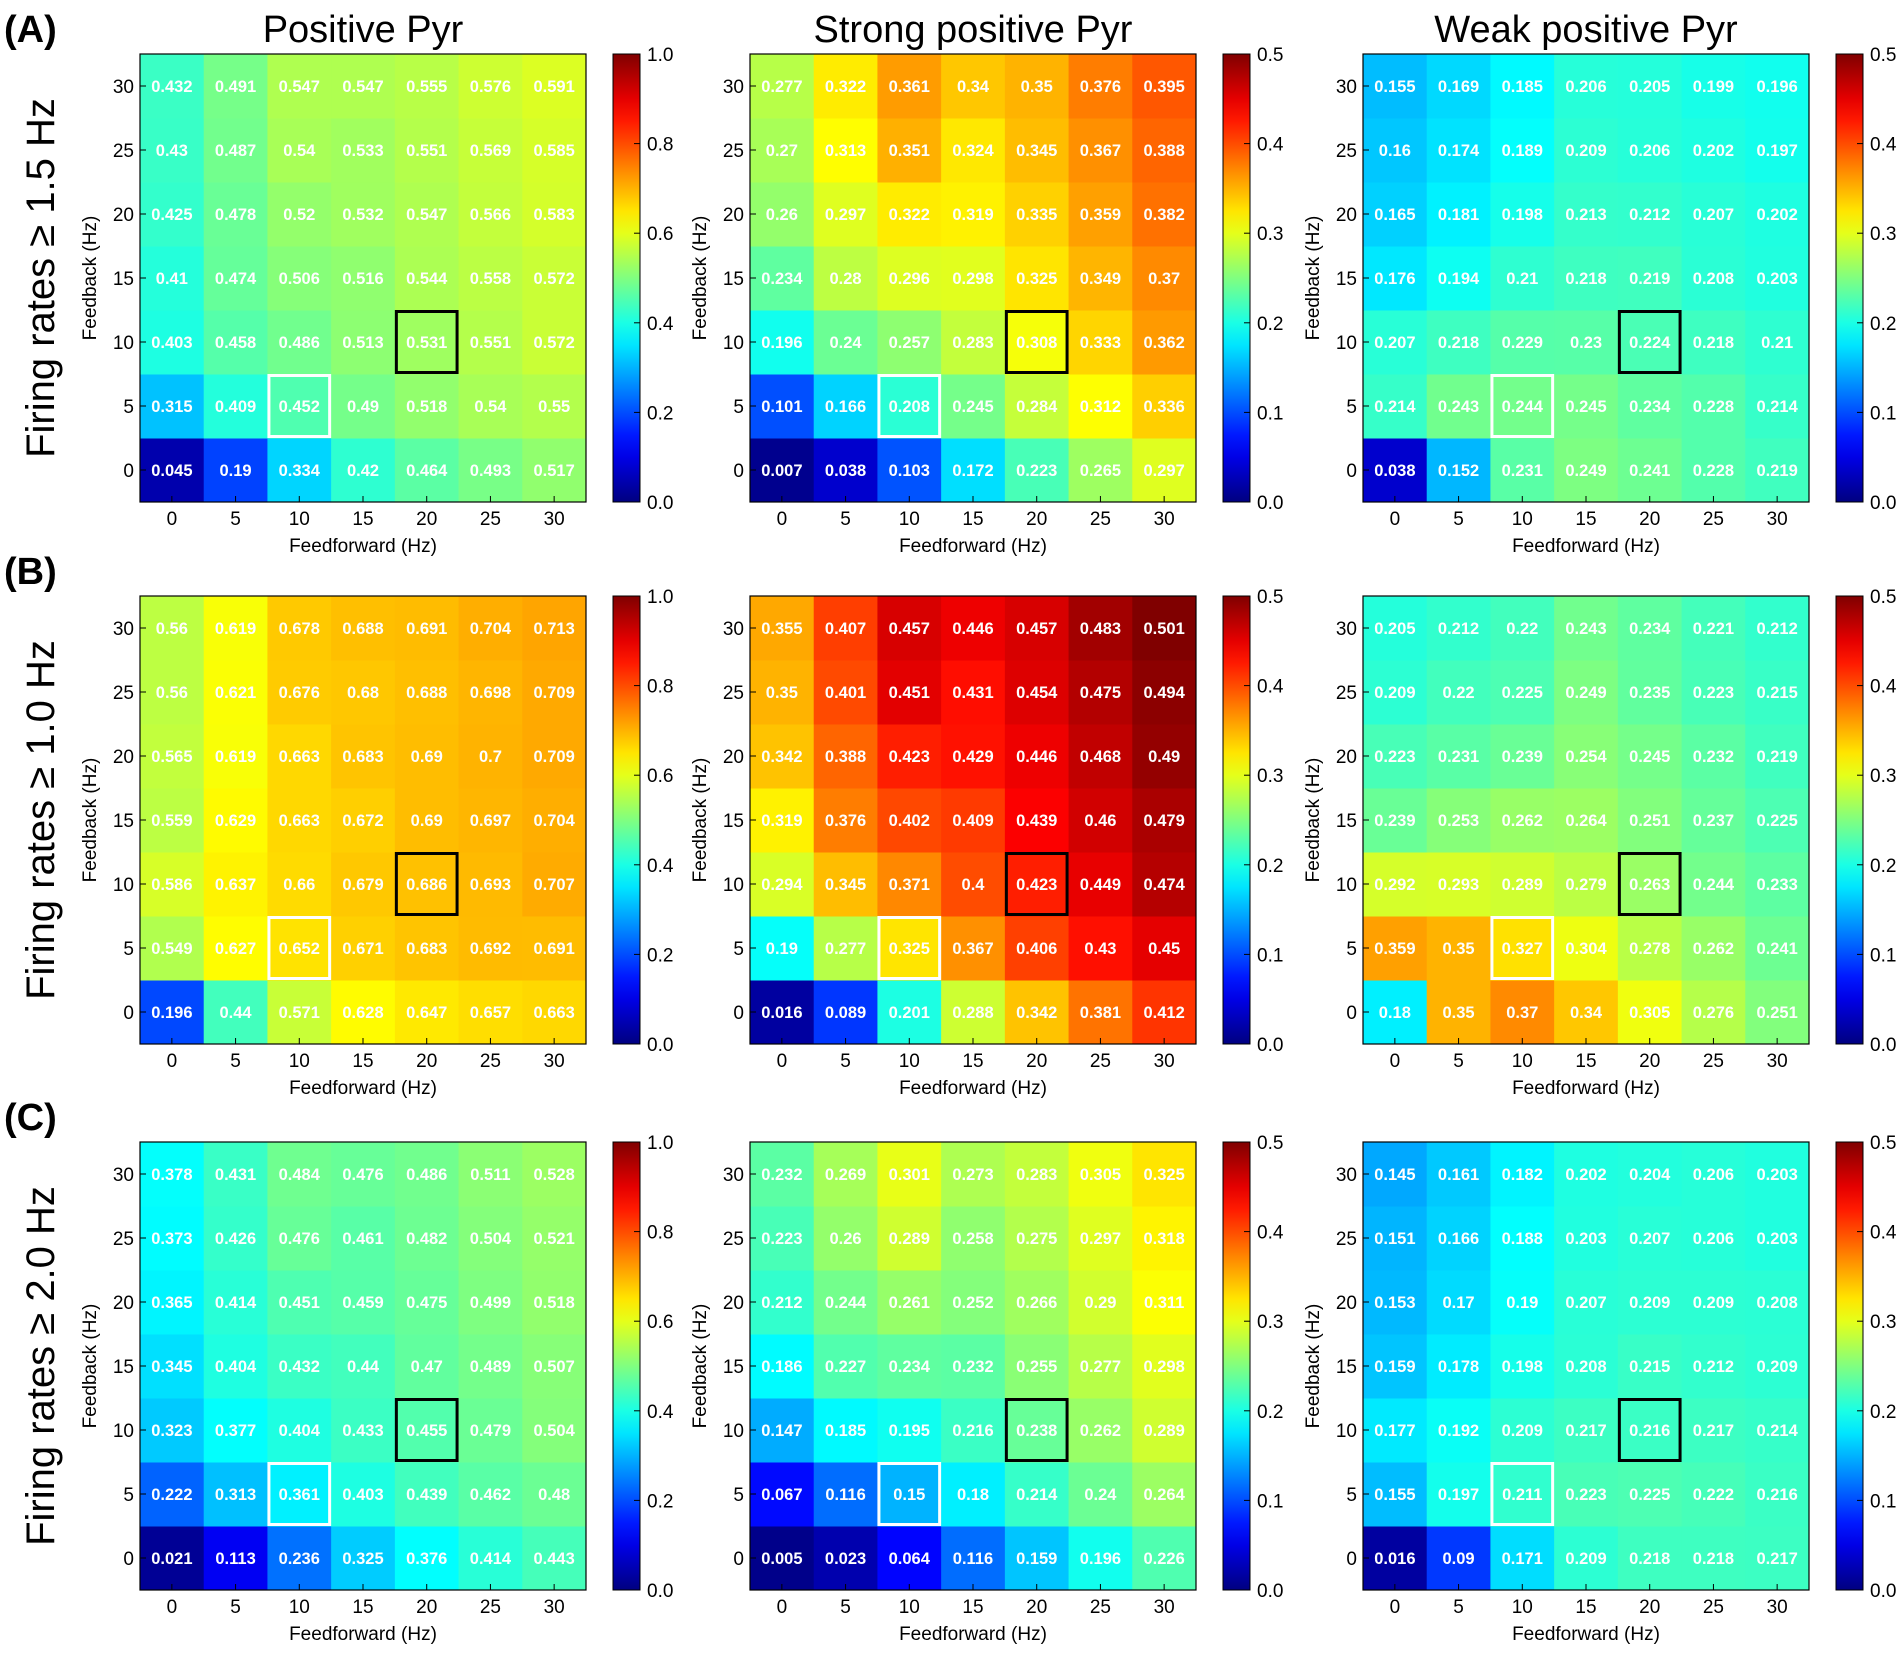 The width and height of the screenshot is (1902, 1656). I want to click on cell-value-label: 0.572, so click(553, 343).